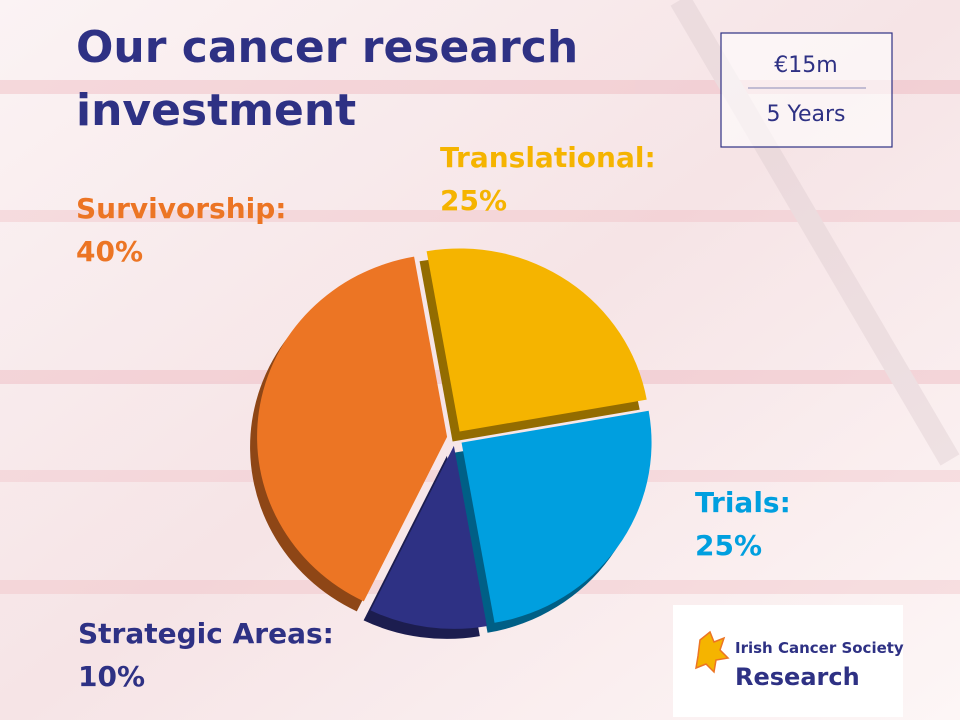 The height and width of the screenshot is (720, 960). I want to click on slice-label: Trials:, so click(743, 502).